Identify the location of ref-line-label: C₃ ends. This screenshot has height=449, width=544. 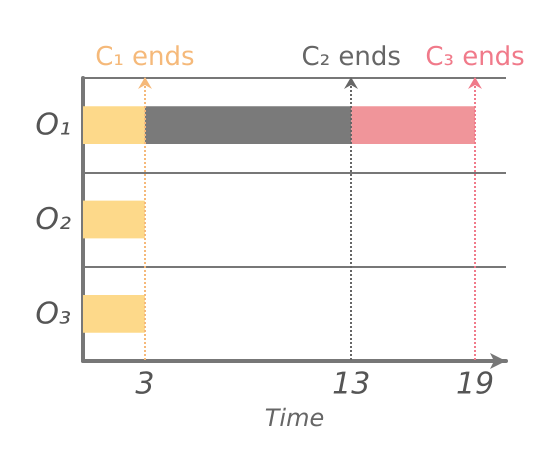
(475, 57).